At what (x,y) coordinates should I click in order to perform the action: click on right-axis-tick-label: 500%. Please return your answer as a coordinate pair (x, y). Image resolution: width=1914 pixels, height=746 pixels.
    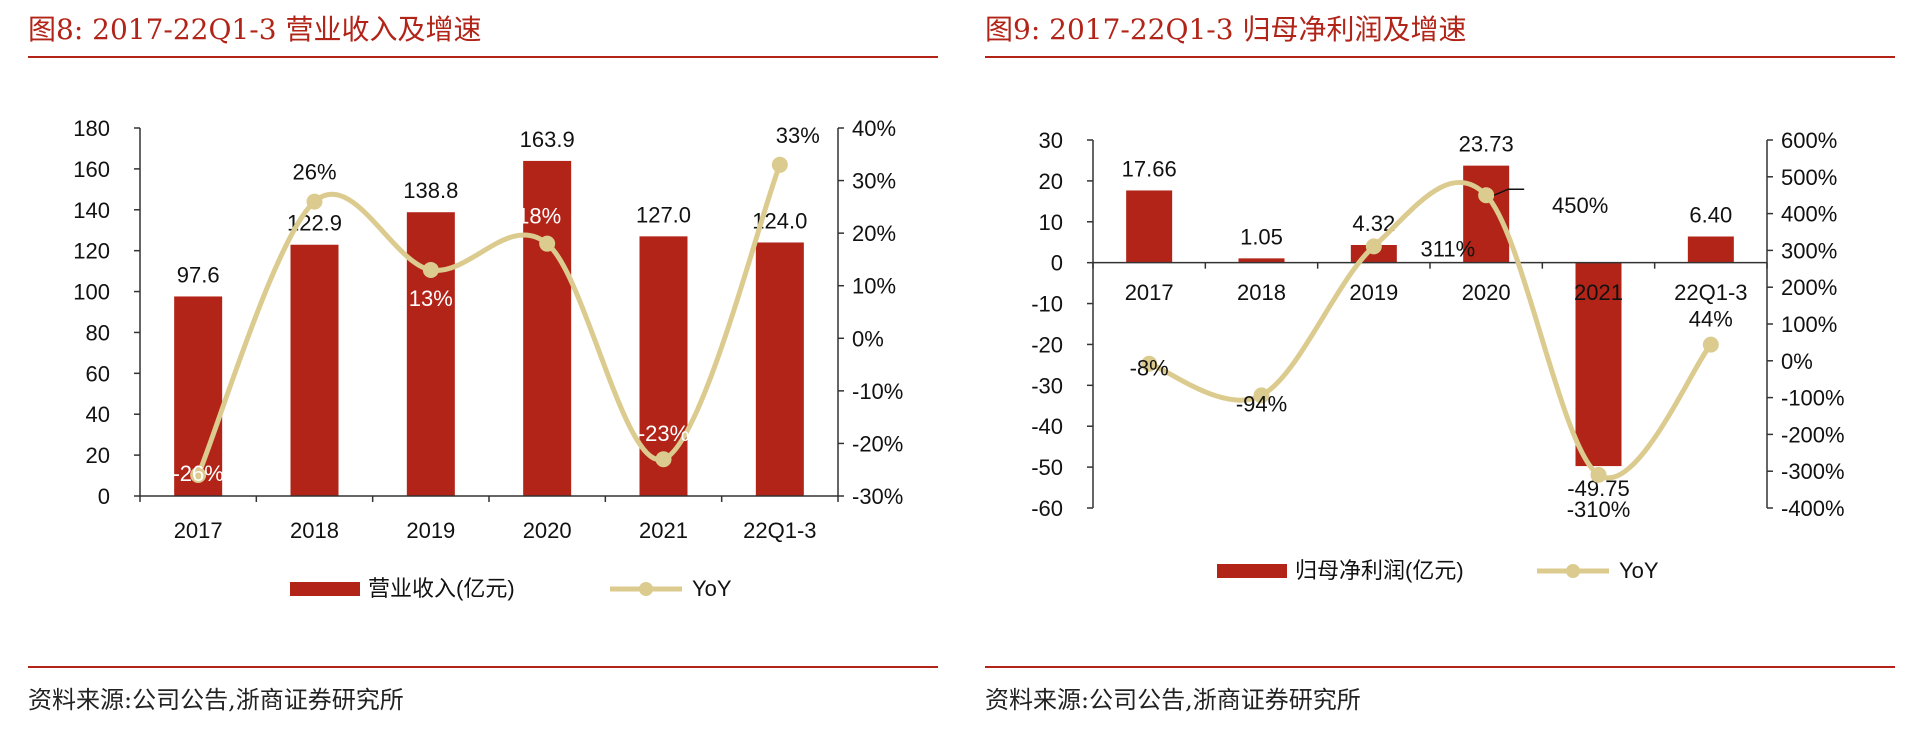
    Looking at the image, I should click on (1809, 177).